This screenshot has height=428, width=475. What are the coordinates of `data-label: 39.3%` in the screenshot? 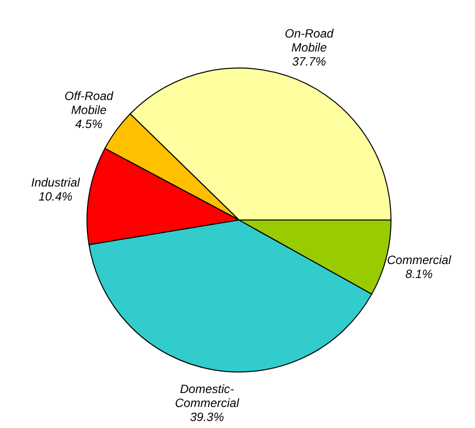 It's located at (207, 417).